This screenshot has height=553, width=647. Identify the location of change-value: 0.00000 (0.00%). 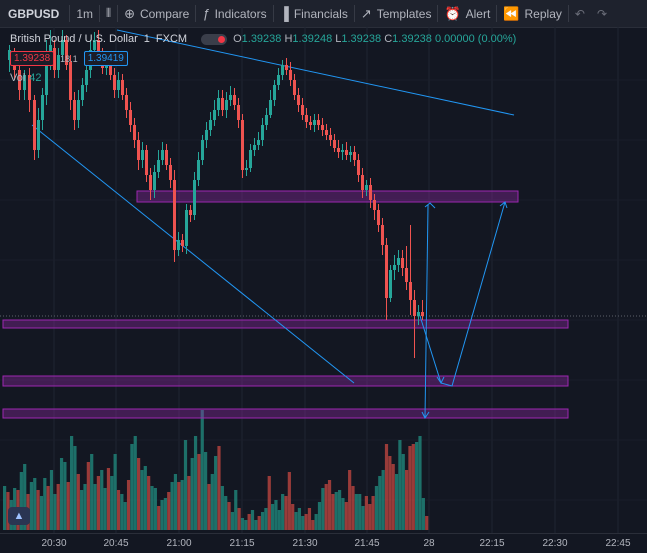
(475, 39).